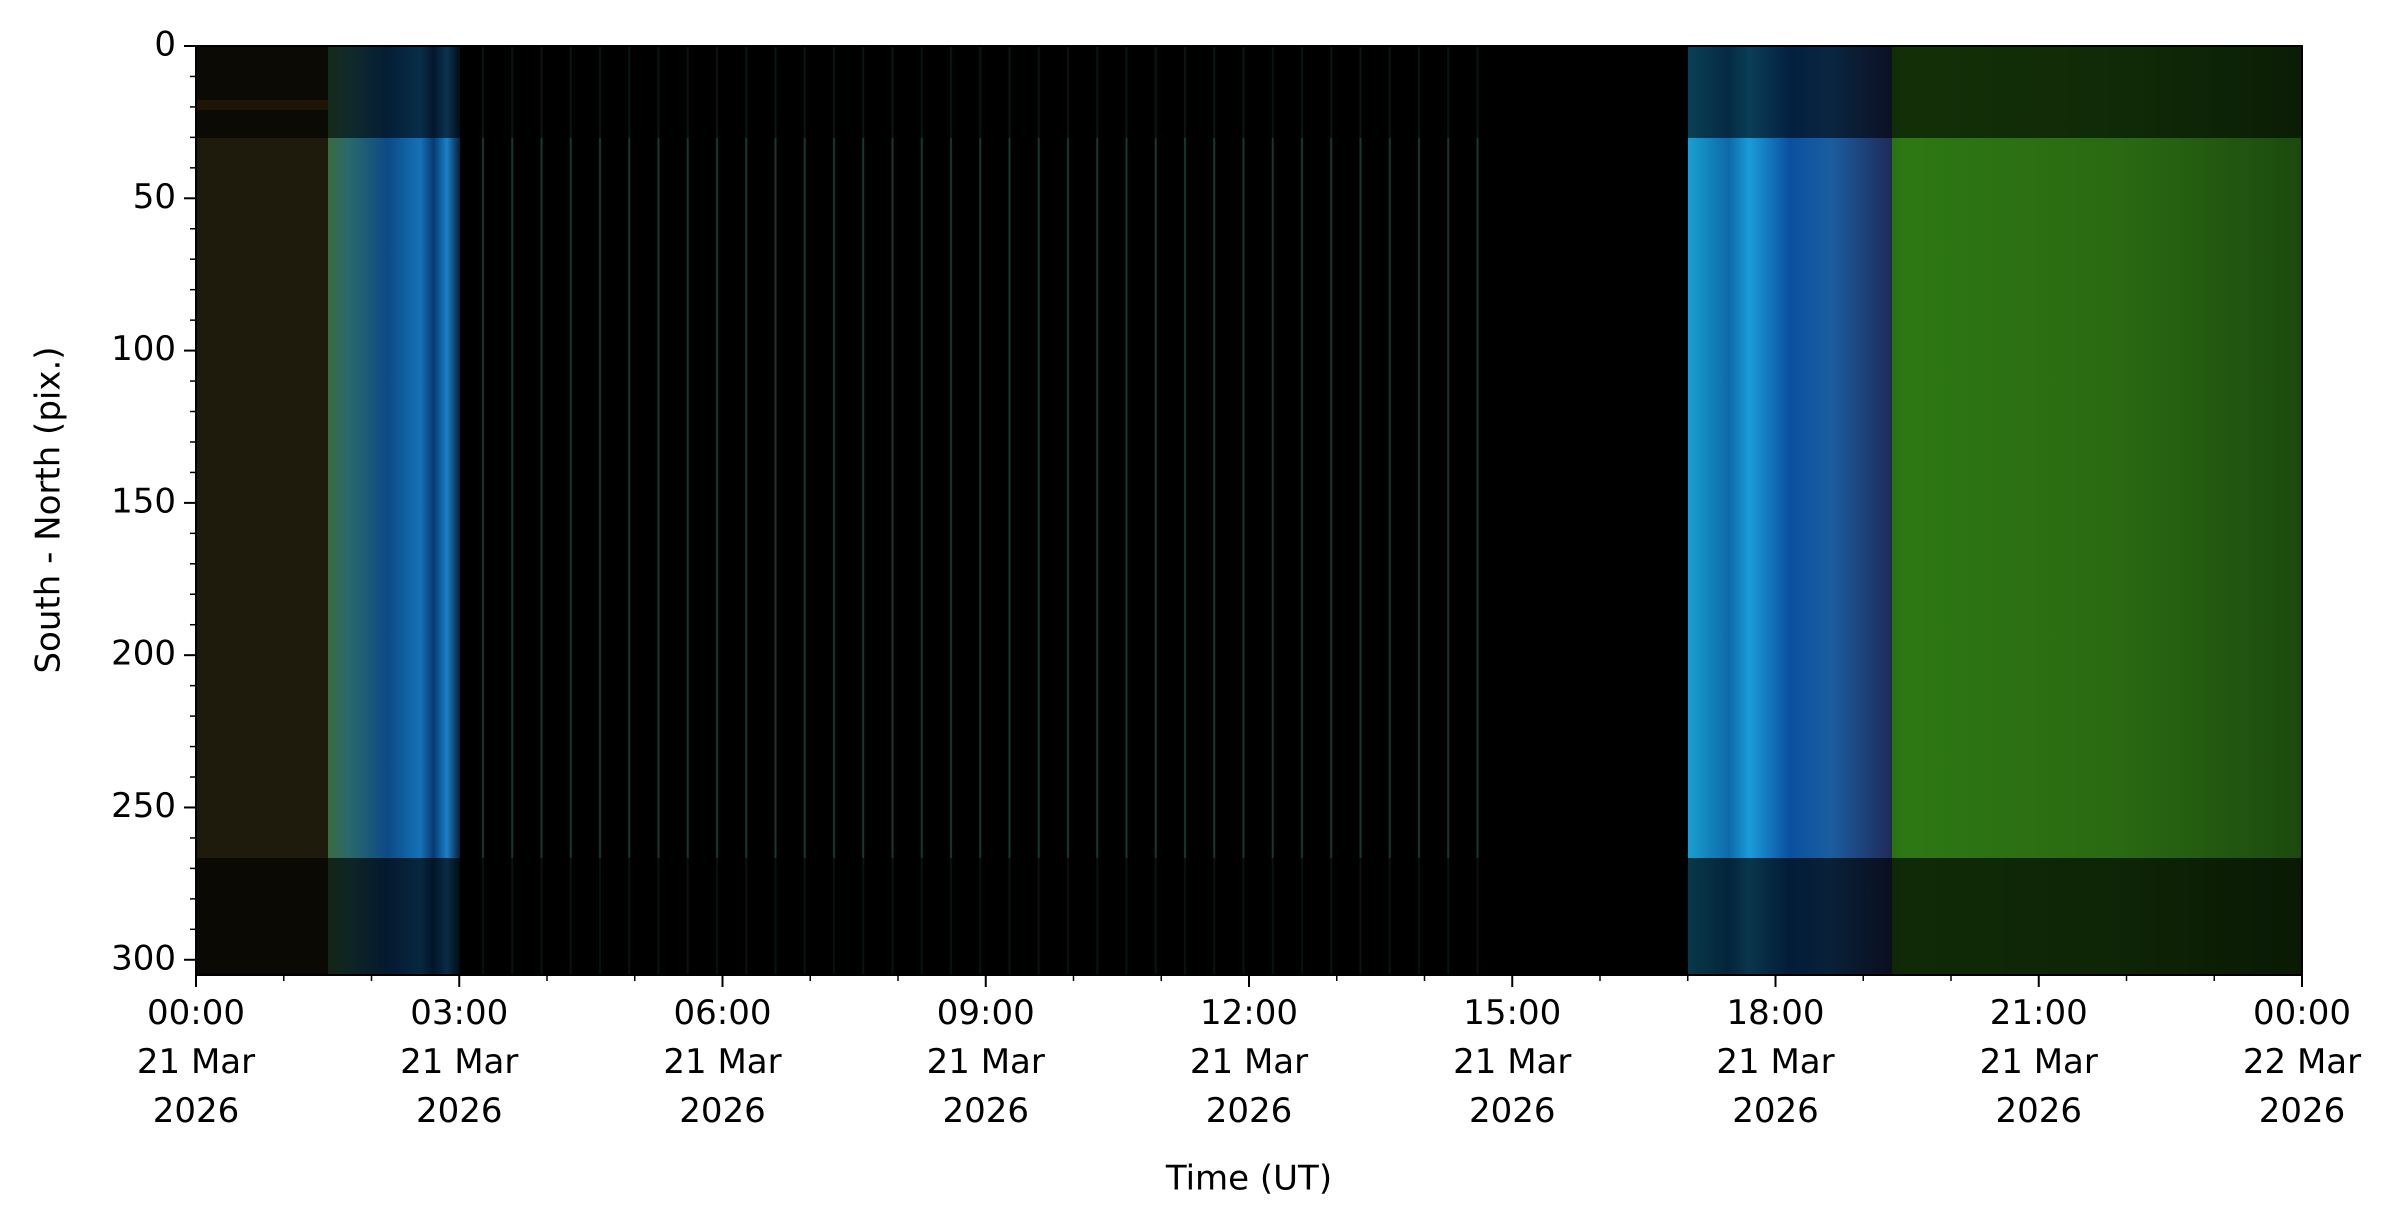  What do you see at coordinates (459, 1062) in the screenshot?
I see `x-tick-label: 03:00 21 Mar 2026` at bounding box center [459, 1062].